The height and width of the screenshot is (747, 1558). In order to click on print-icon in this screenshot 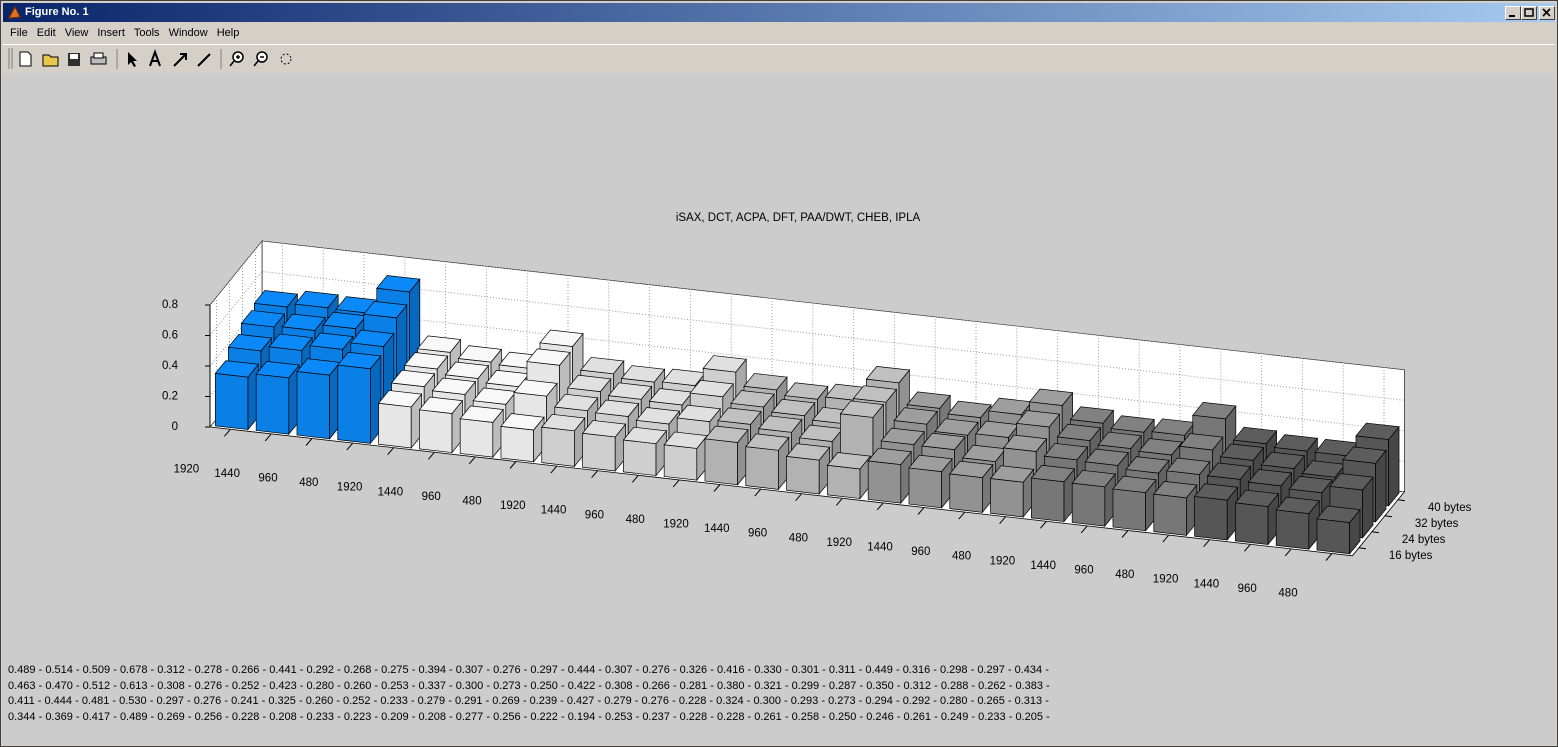, I will do `click(98, 58)`.